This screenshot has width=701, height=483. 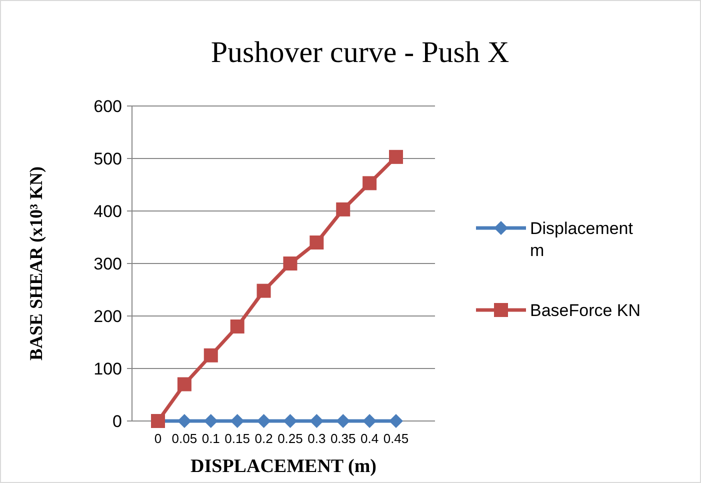 What do you see at coordinates (396, 438) in the screenshot?
I see `x-tick-label: 0.45` at bounding box center [396, 438].